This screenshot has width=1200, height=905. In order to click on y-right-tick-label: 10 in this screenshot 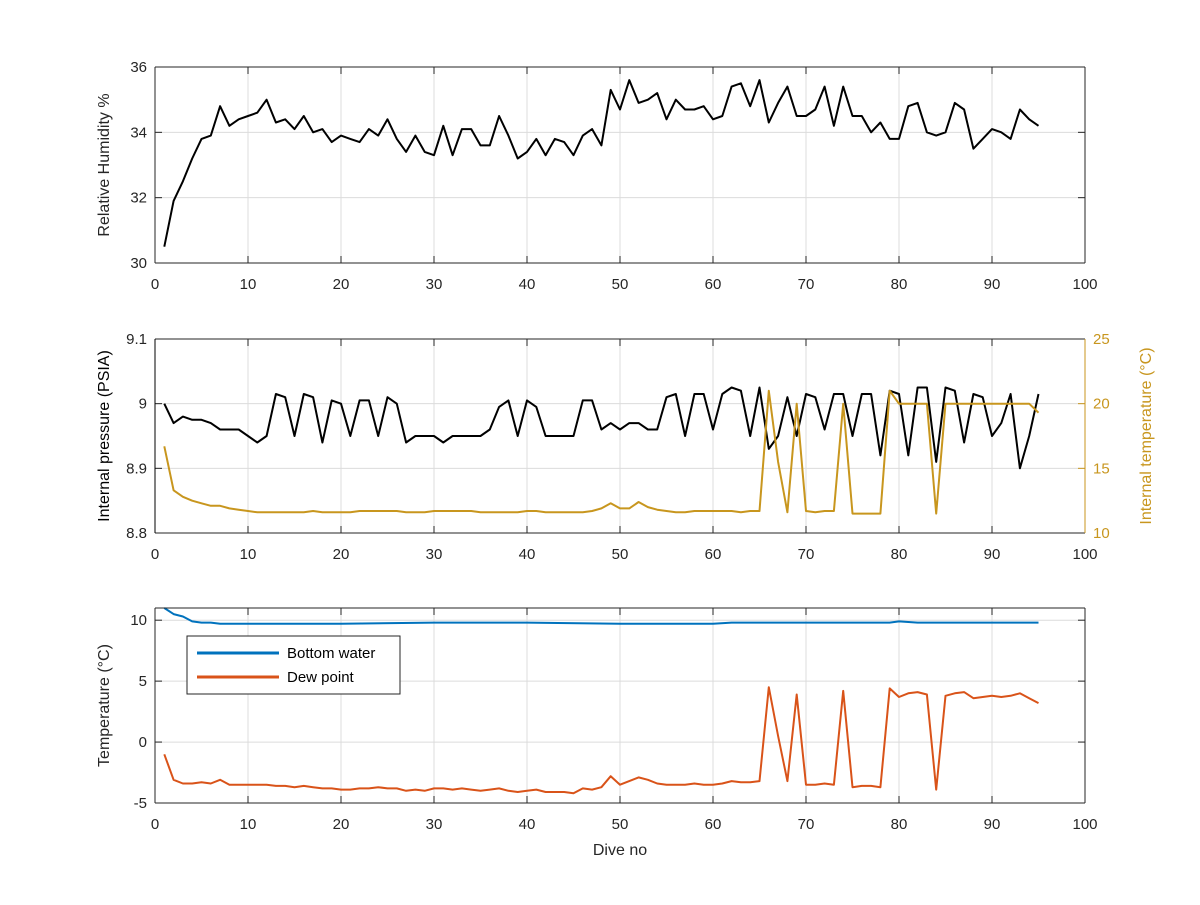, I will do `click(1101, 533)`.